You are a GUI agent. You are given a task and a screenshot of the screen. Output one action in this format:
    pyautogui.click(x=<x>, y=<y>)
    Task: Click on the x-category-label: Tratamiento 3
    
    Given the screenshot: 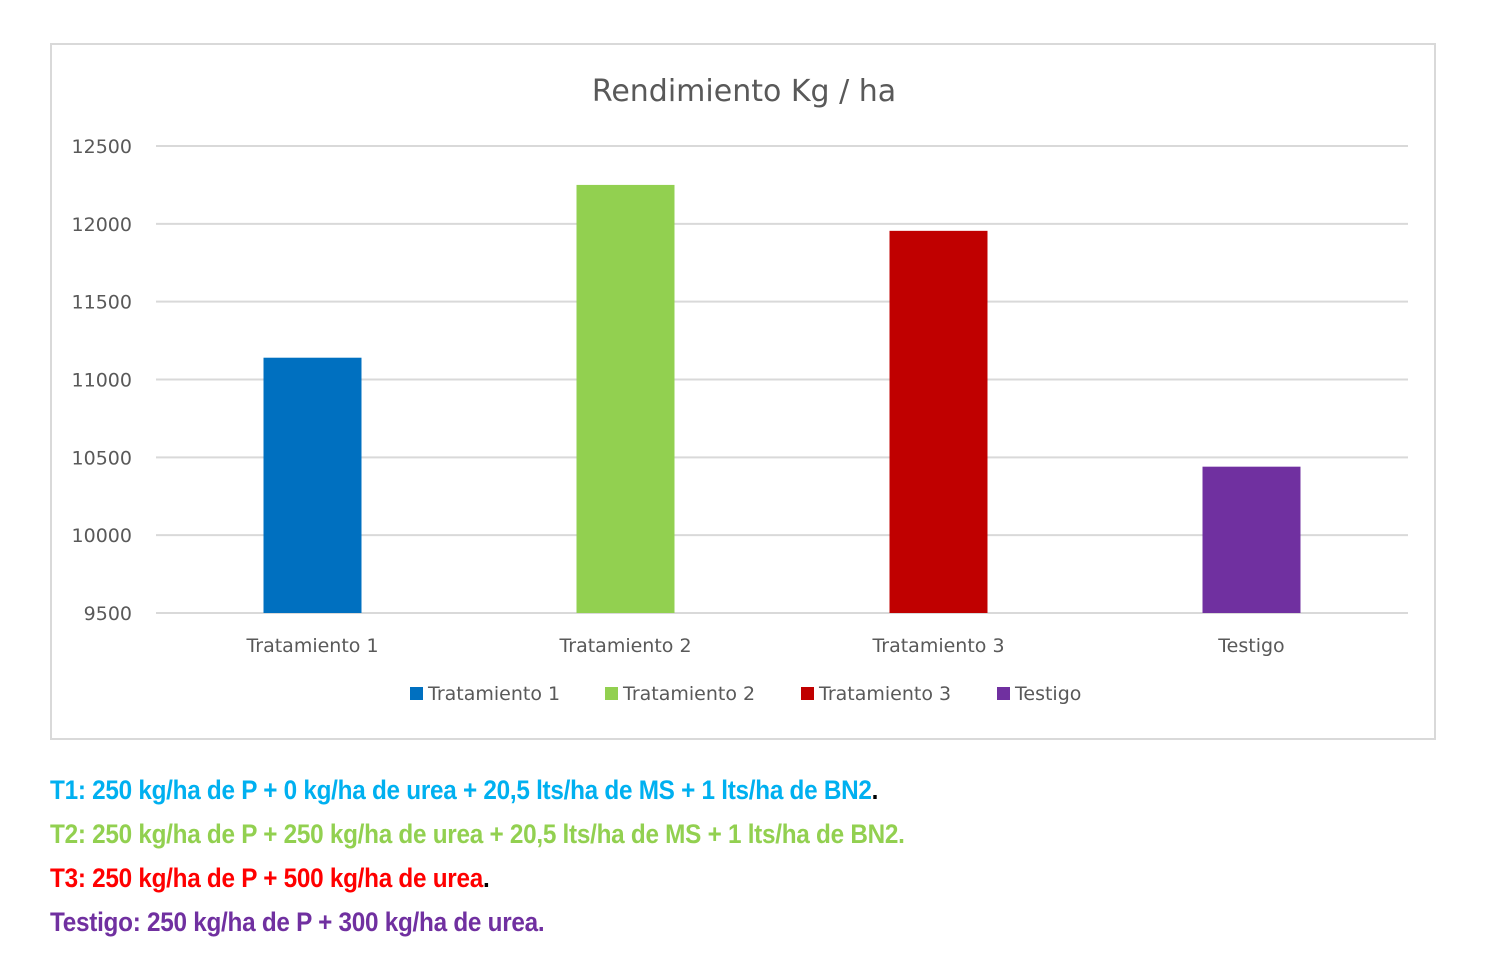 What is the action you would take?
    pyautogui.click(x=937, y=646)
    